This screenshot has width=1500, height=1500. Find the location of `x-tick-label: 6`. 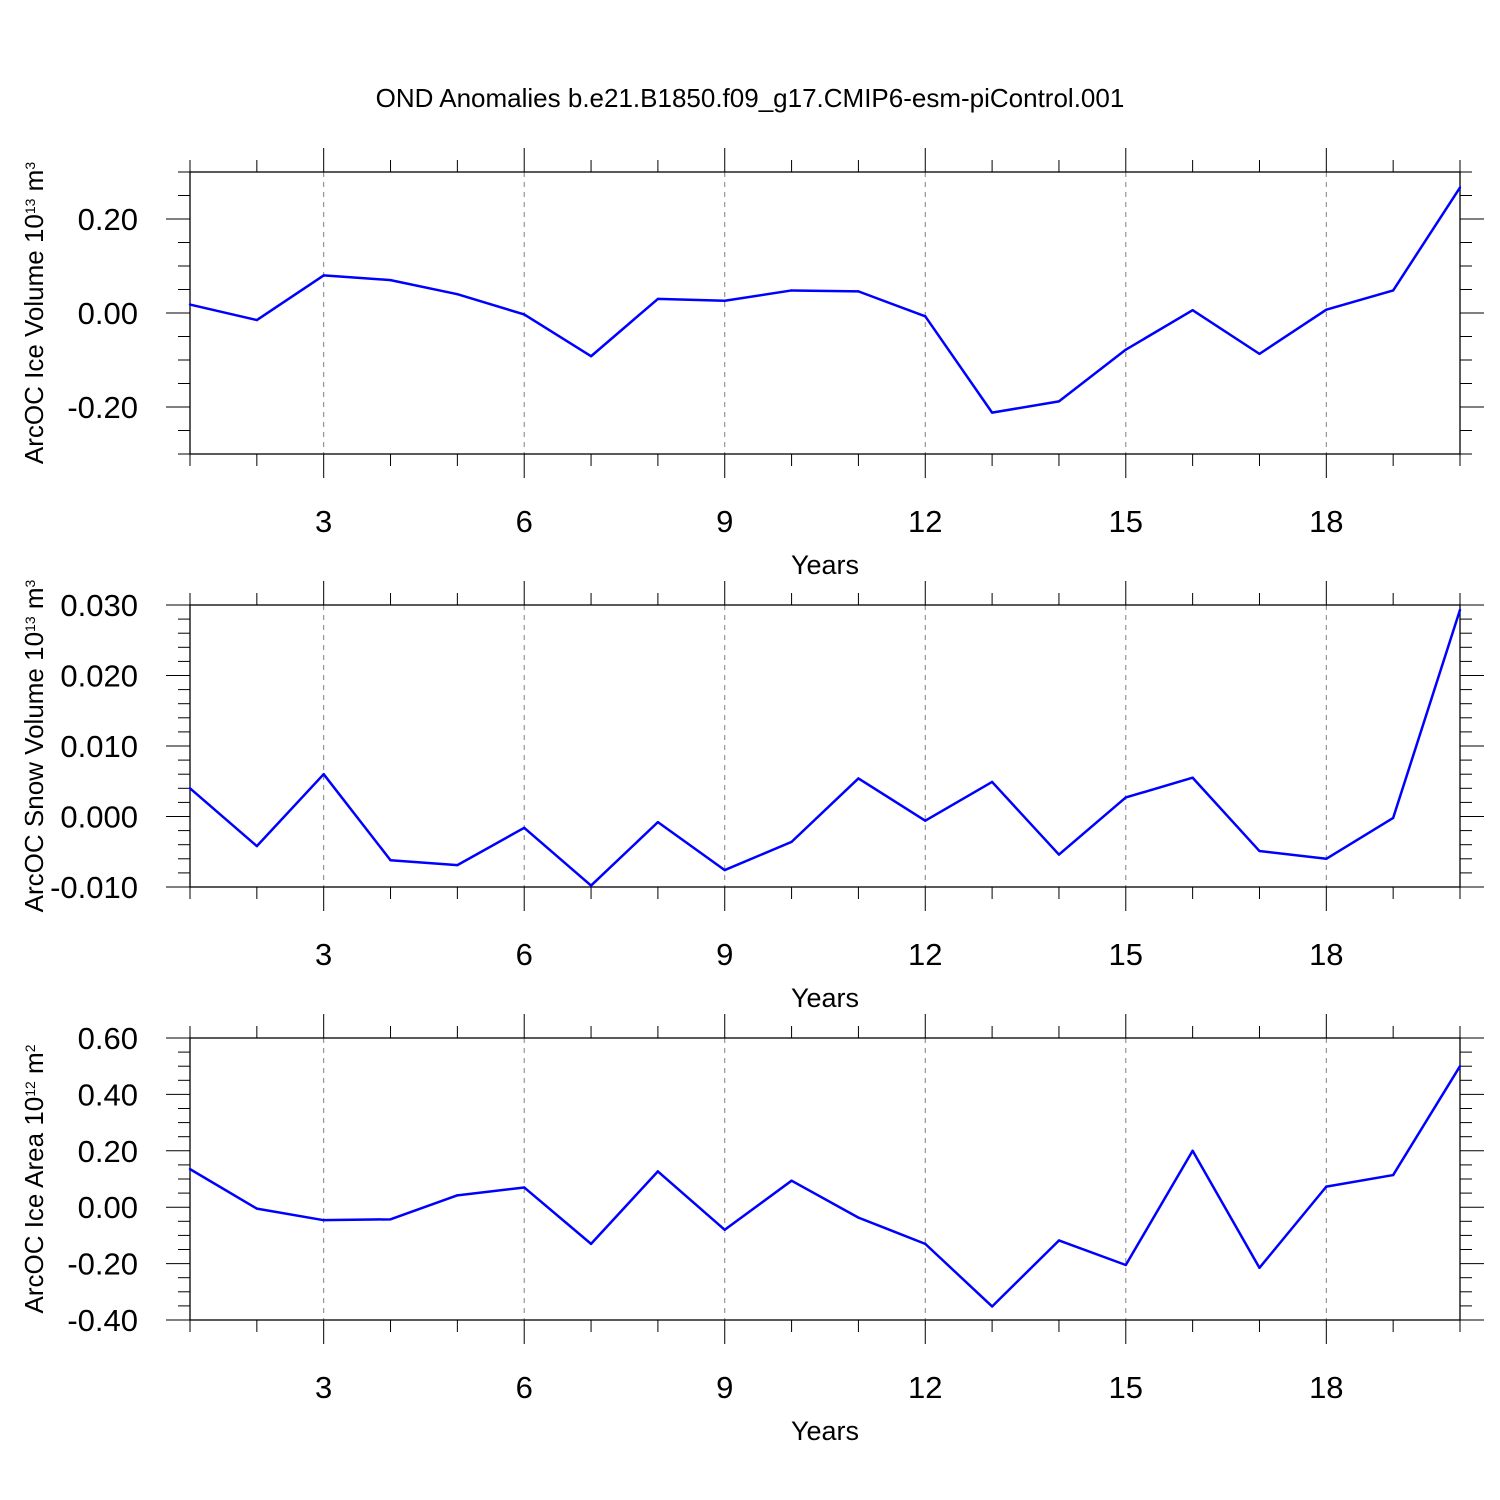

x-tick-label: 6 is located at coordinates (524, 521).